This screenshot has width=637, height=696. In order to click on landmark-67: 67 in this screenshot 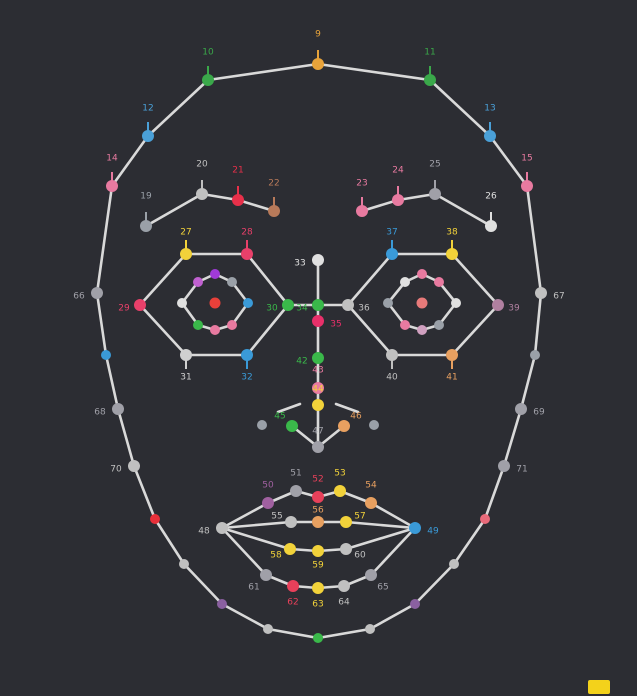, I will do `click(550, 294)`.